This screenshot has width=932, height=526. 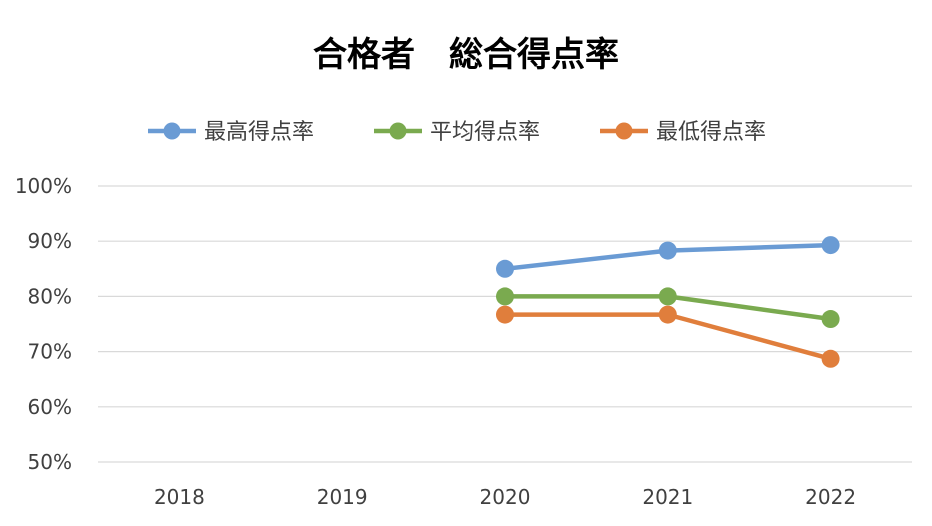 I want to click on y-tick-label: 80%, so click(x=50, y=296).